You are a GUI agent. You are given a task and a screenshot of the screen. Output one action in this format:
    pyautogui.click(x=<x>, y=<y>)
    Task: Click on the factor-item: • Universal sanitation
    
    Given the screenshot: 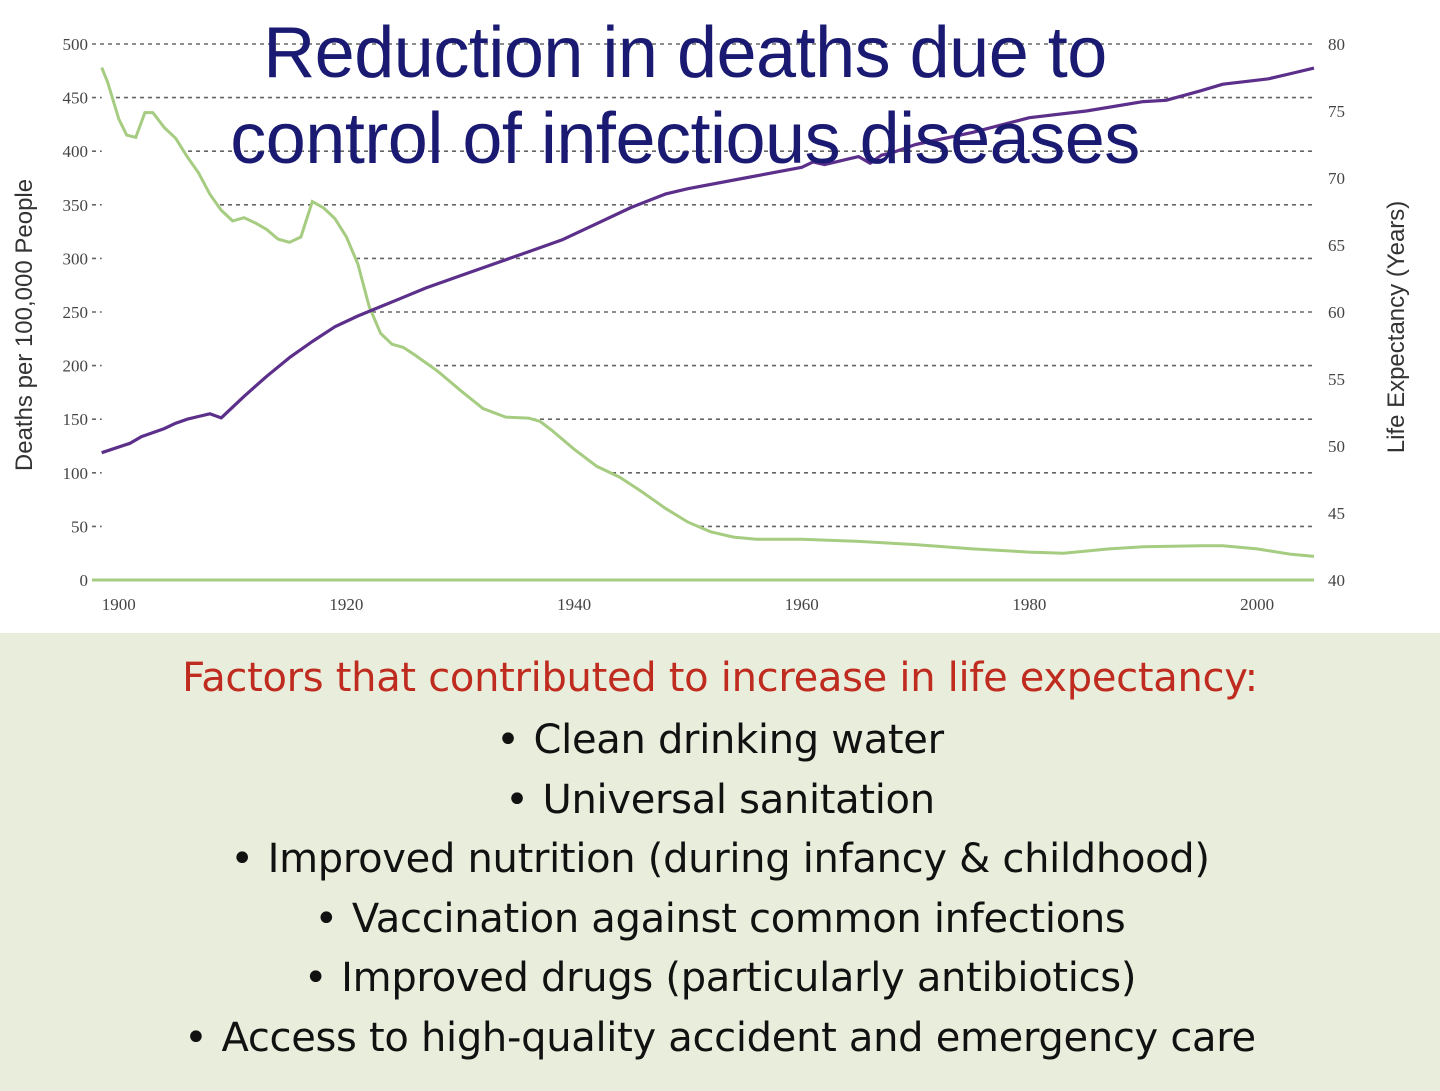 What is the action you would take?
    pyautogui.click(x=720, y=801)
    